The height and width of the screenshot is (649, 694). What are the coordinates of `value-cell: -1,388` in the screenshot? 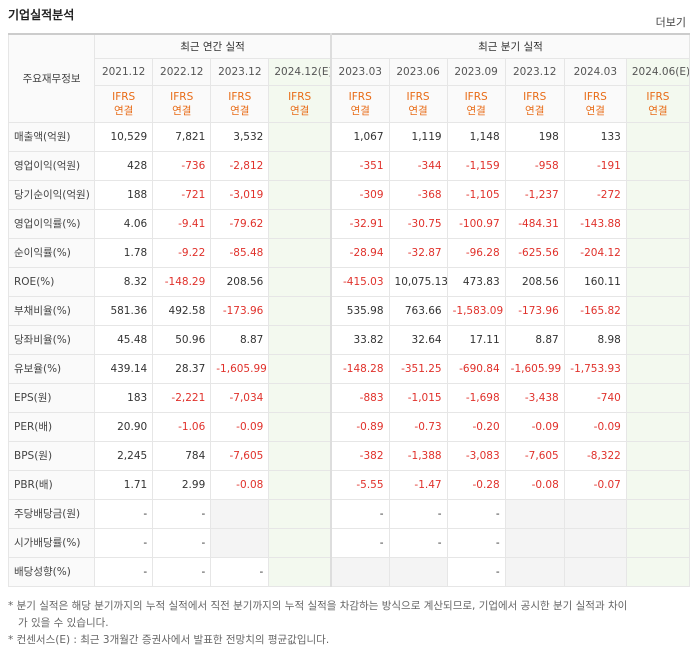 It's located at (418, 455).